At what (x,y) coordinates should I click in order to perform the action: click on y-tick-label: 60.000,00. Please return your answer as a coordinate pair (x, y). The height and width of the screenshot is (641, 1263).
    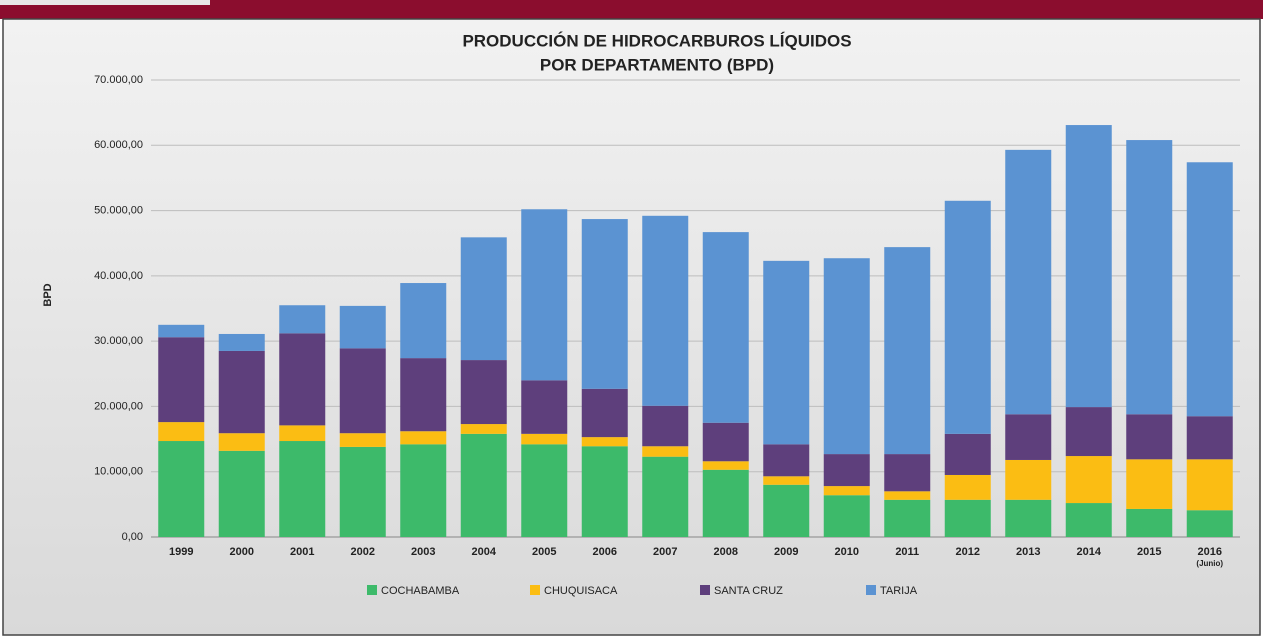
    Looking at the image, I should click on (118, 145).